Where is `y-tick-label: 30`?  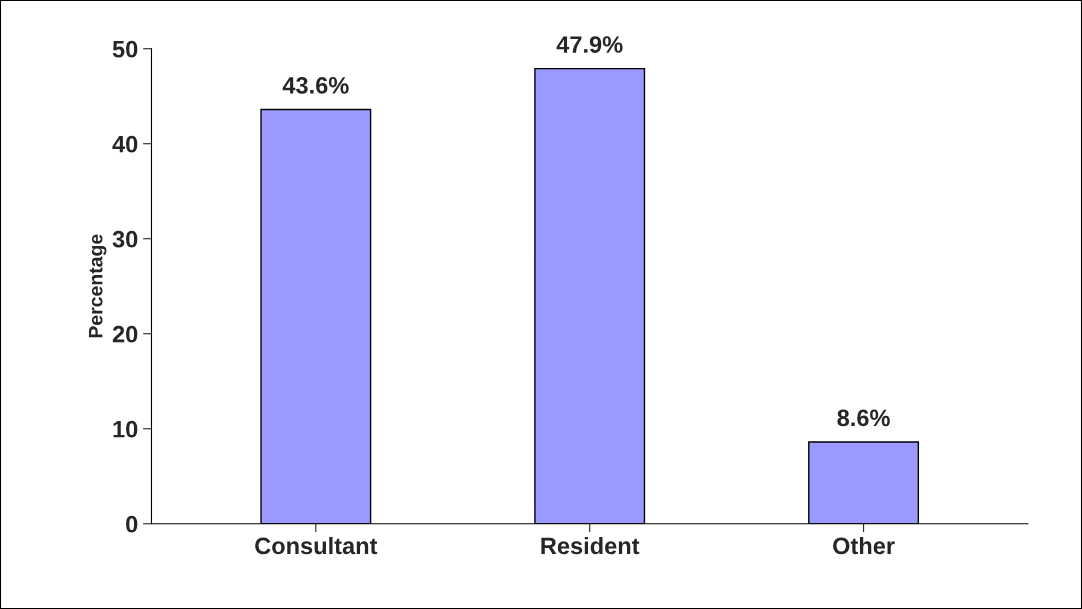
y-tick-label: 30 is located at coordinates (125, 239).